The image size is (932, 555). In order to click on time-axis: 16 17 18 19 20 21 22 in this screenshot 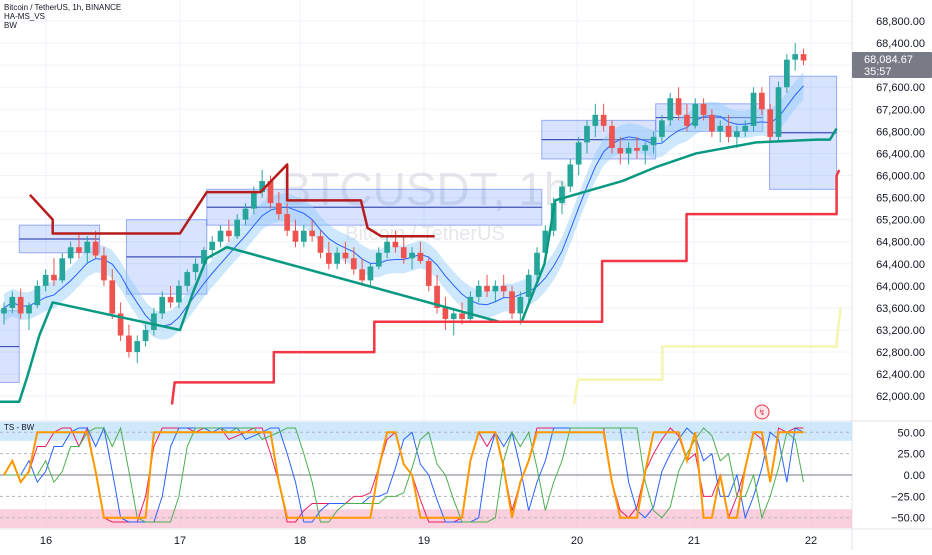, I will do `click(428, 541)`.